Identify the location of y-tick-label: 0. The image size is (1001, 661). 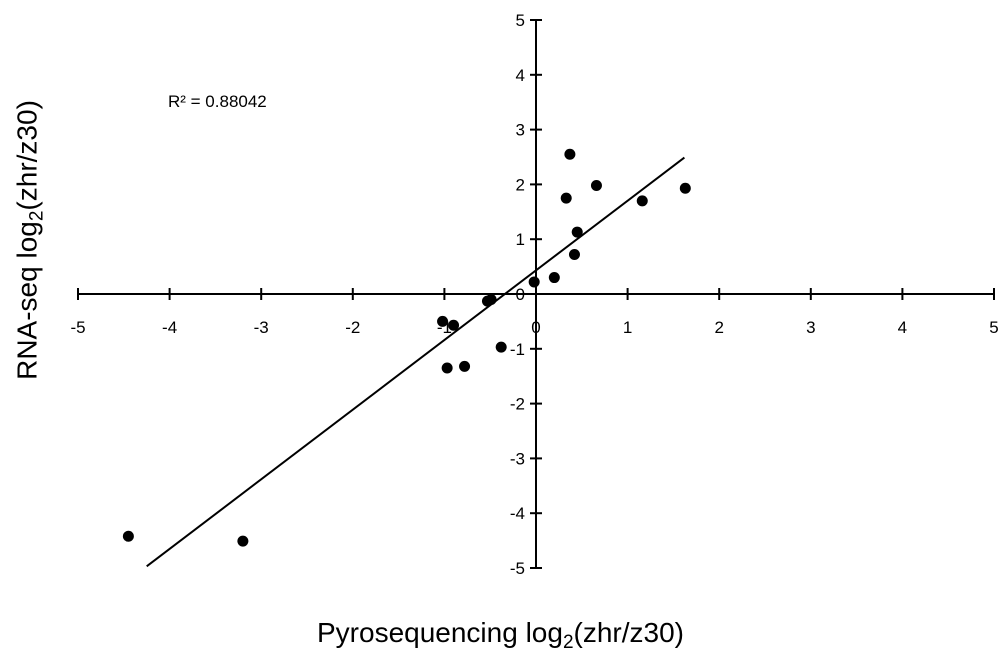
(520, 294).